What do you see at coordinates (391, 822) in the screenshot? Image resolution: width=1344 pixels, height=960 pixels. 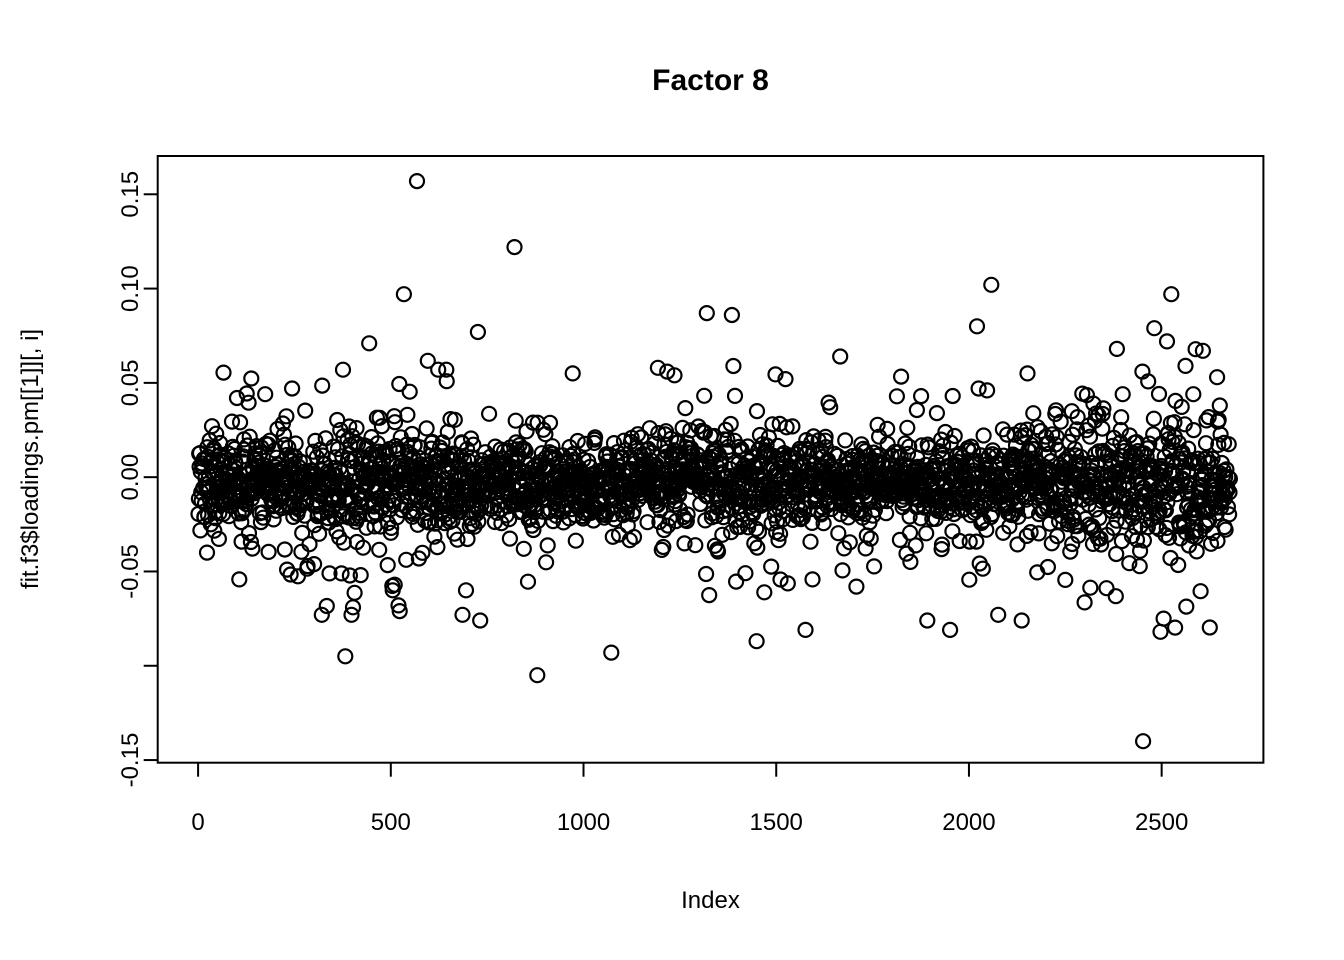 I see `x-tick-label: 500` at bounding box center [391, 822].